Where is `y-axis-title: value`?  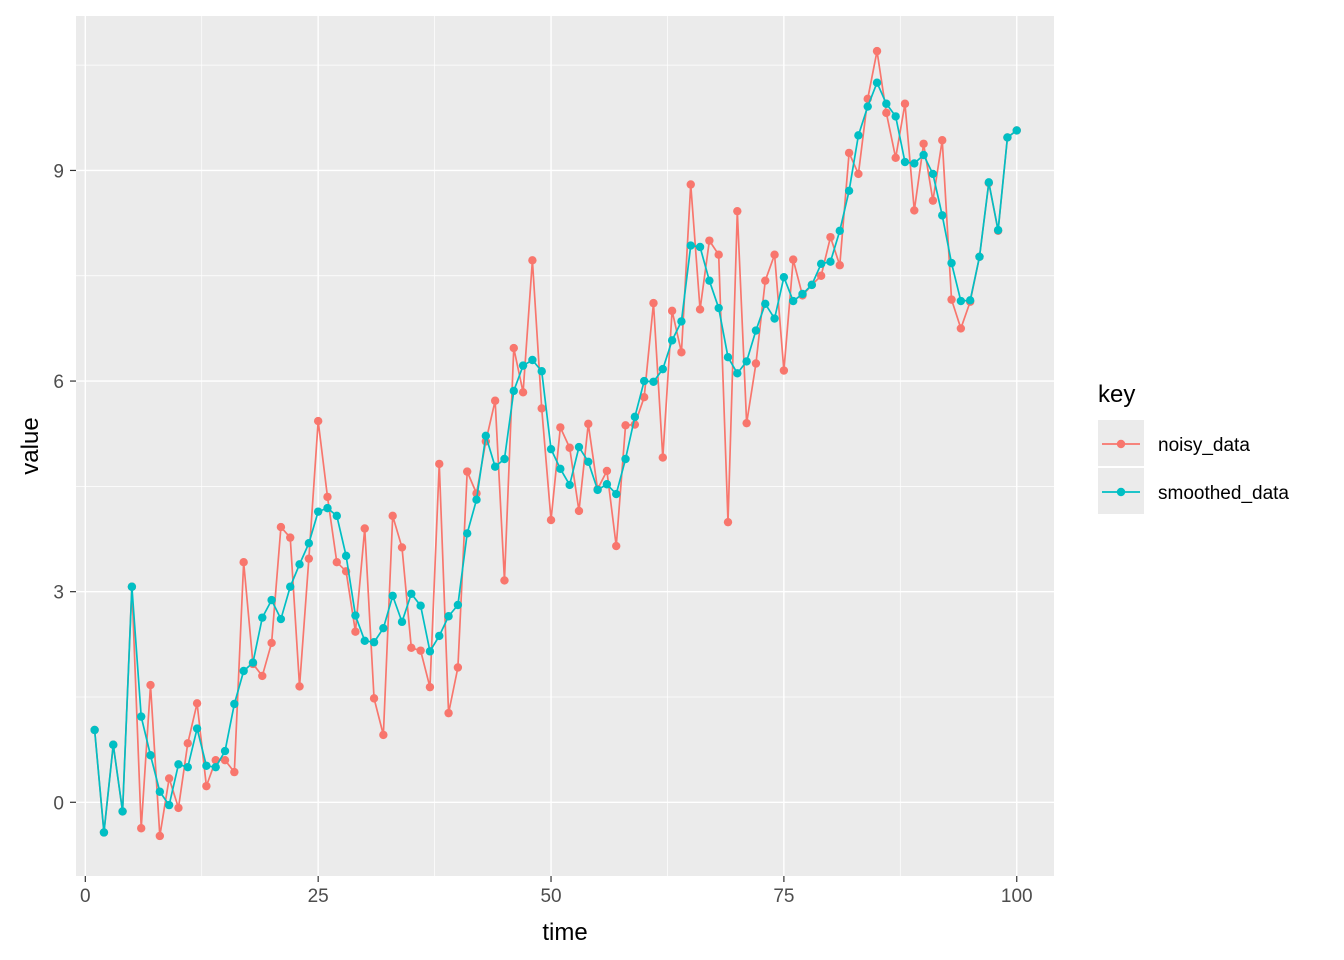
y-axis-title: value is located at coordinates (30, 445).